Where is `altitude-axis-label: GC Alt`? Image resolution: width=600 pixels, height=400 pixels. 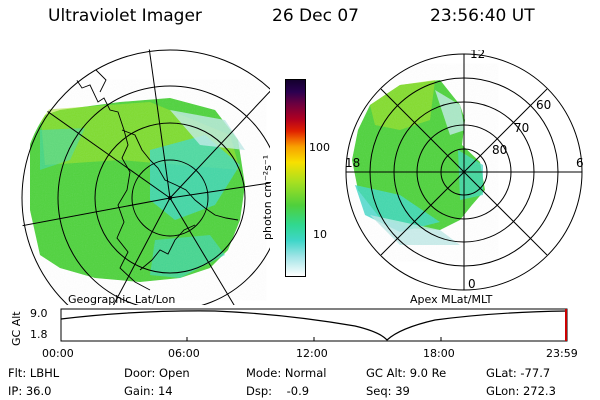 altitude-axis-label: GC Alt is located at coordinates (16, 328).